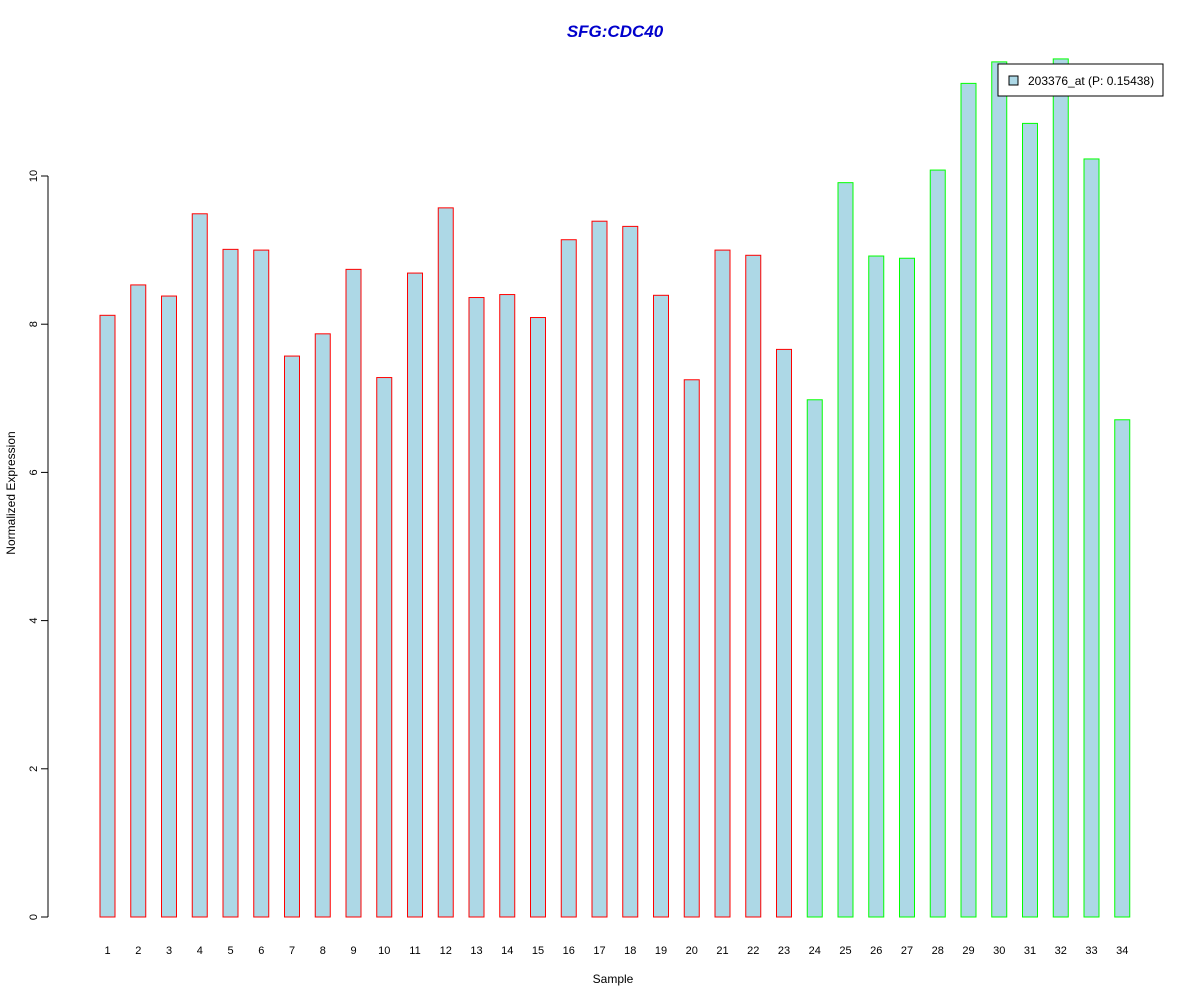 The width and height of the screenshot is (1200, 1005). I want to click on x-tick-label: 22, so click(753, 951).